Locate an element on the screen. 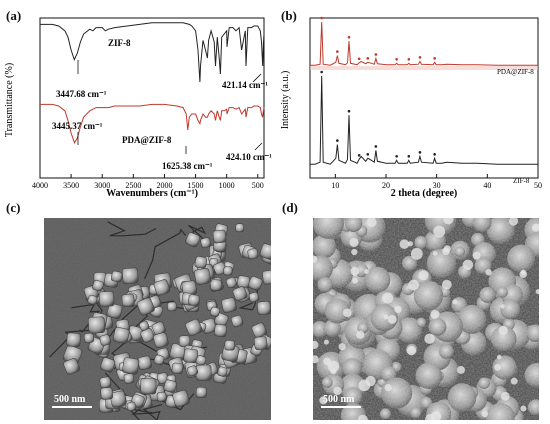  panel-label-a: (a) is located at coordinates (14, 15).